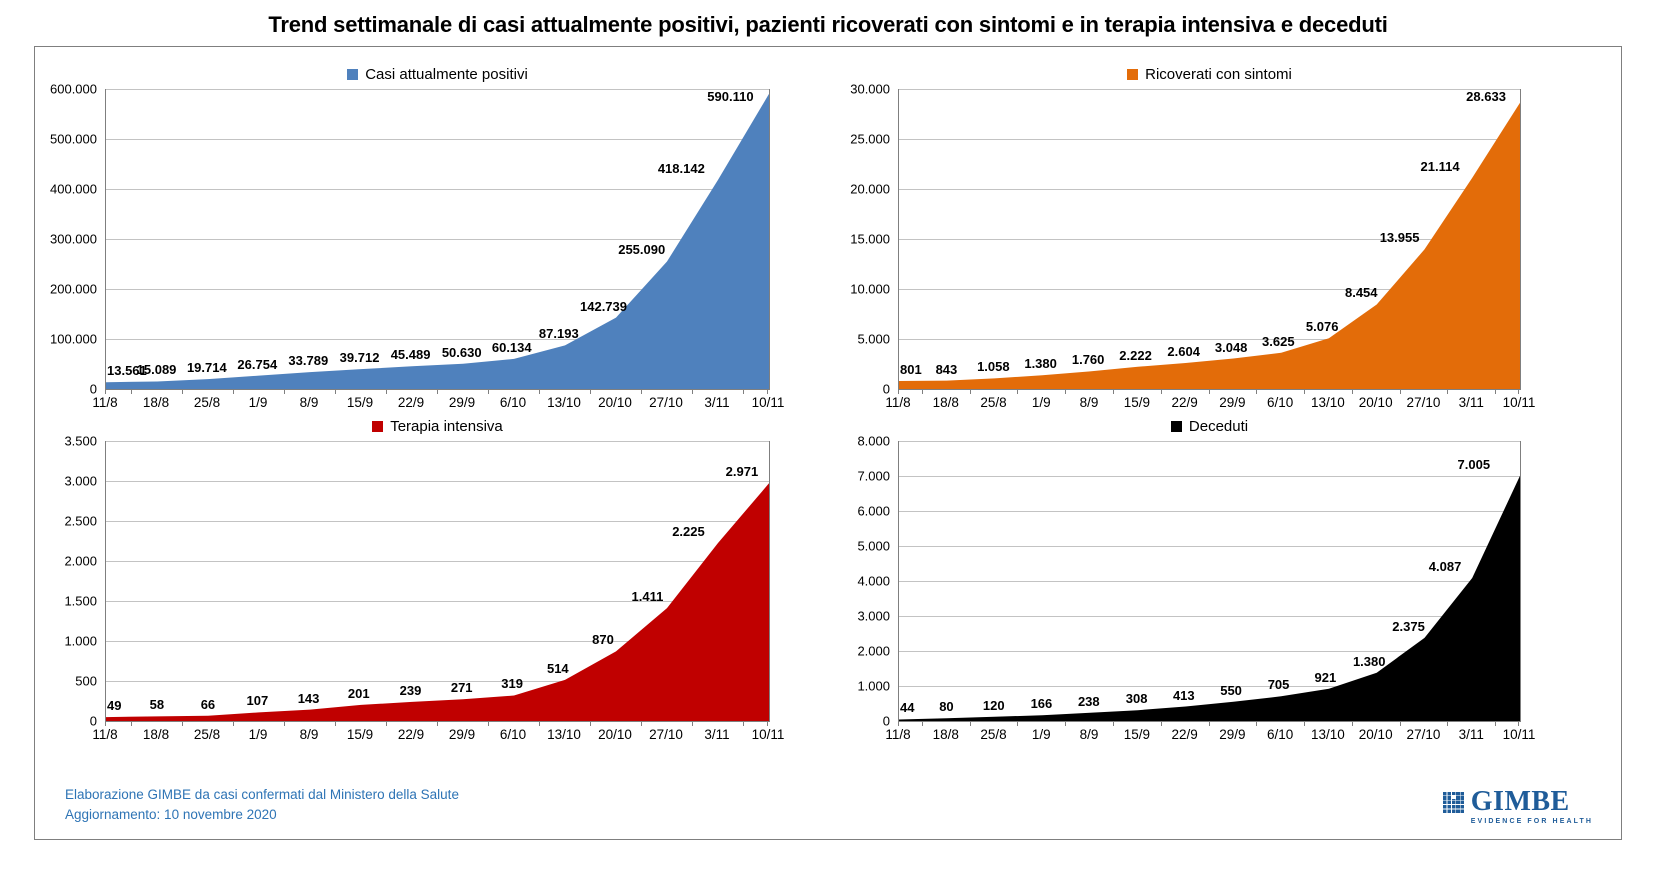 Image resolution: width=1656 pixels, height=874 pixels. I want to click on data-label: 2.222, so click(1135, 355).